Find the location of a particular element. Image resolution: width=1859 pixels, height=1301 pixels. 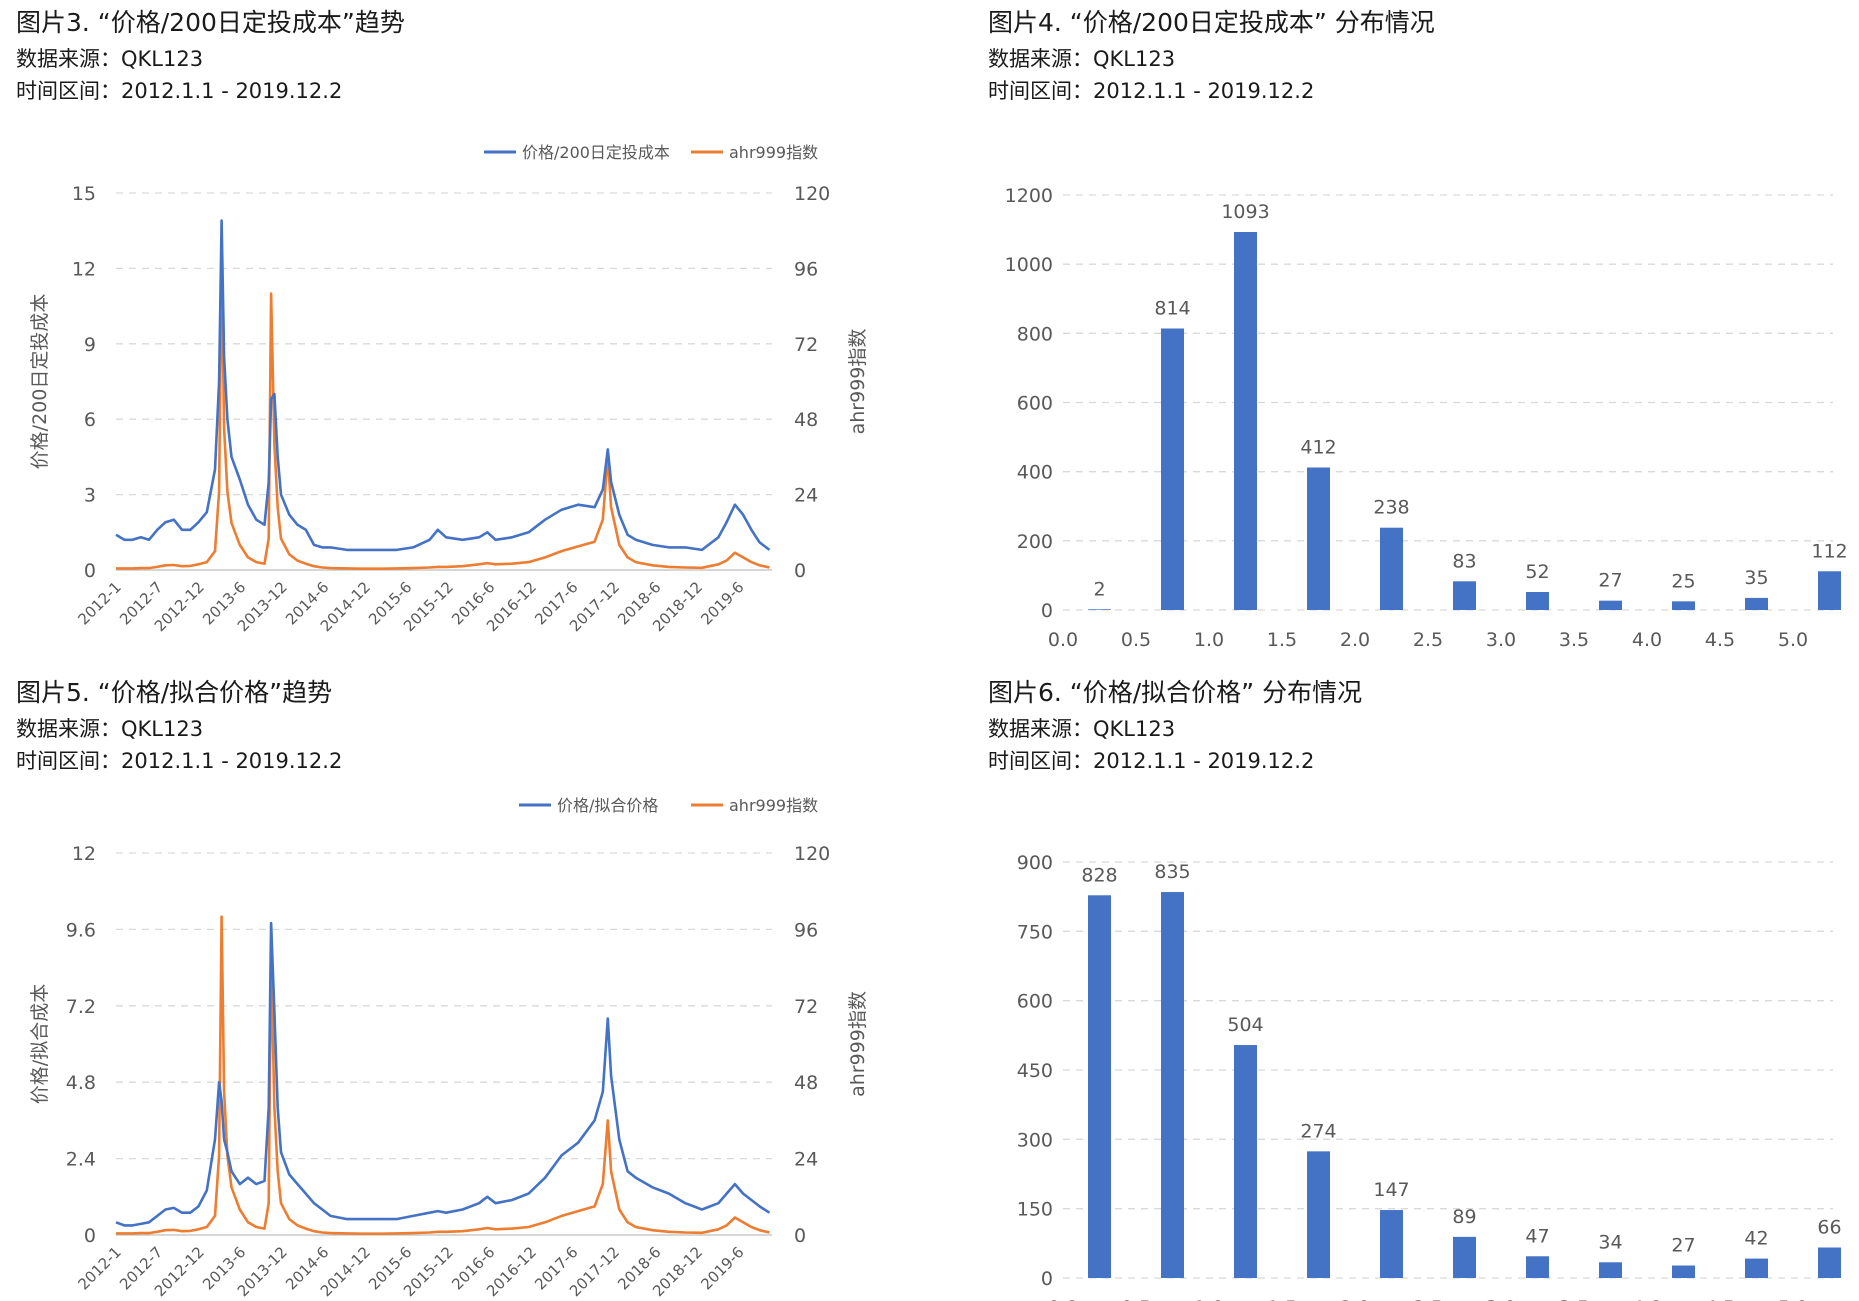

bar-data-label: 27 is located at coordinates (1683, 1246).